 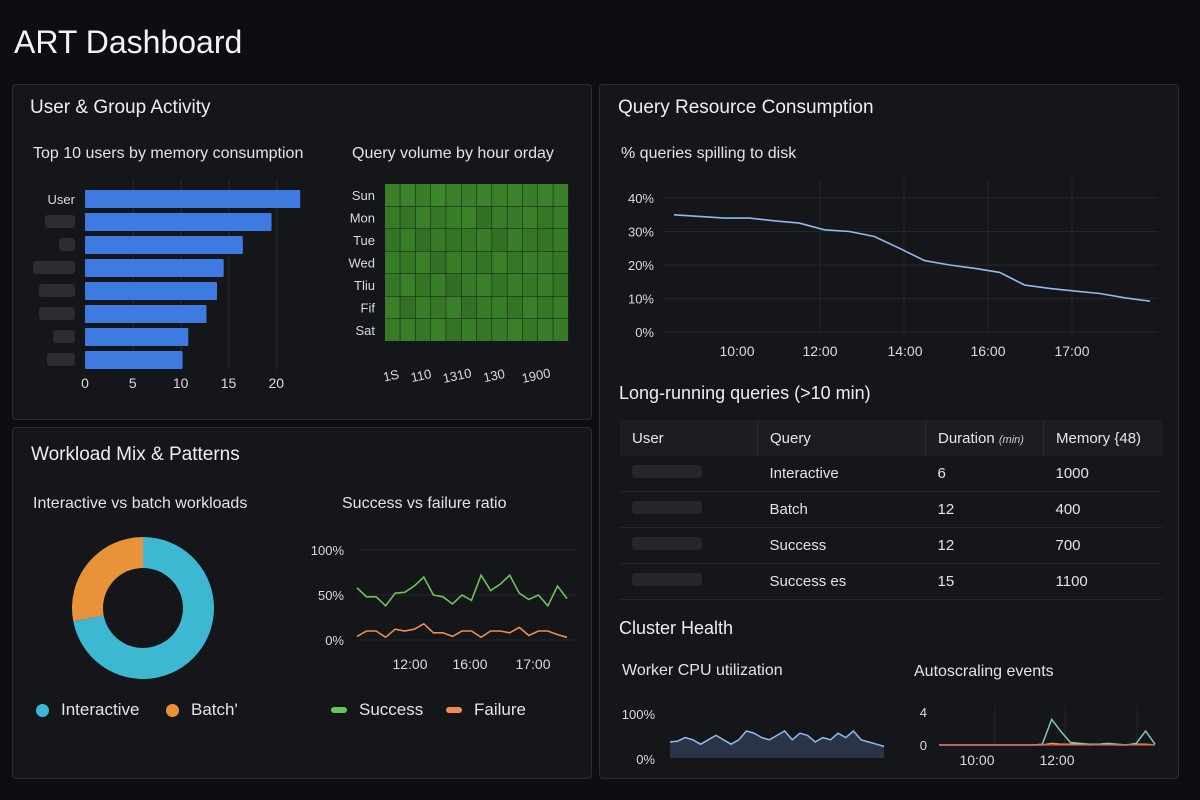 I want to click on day-label: Fif, so click(x=368, y=308).